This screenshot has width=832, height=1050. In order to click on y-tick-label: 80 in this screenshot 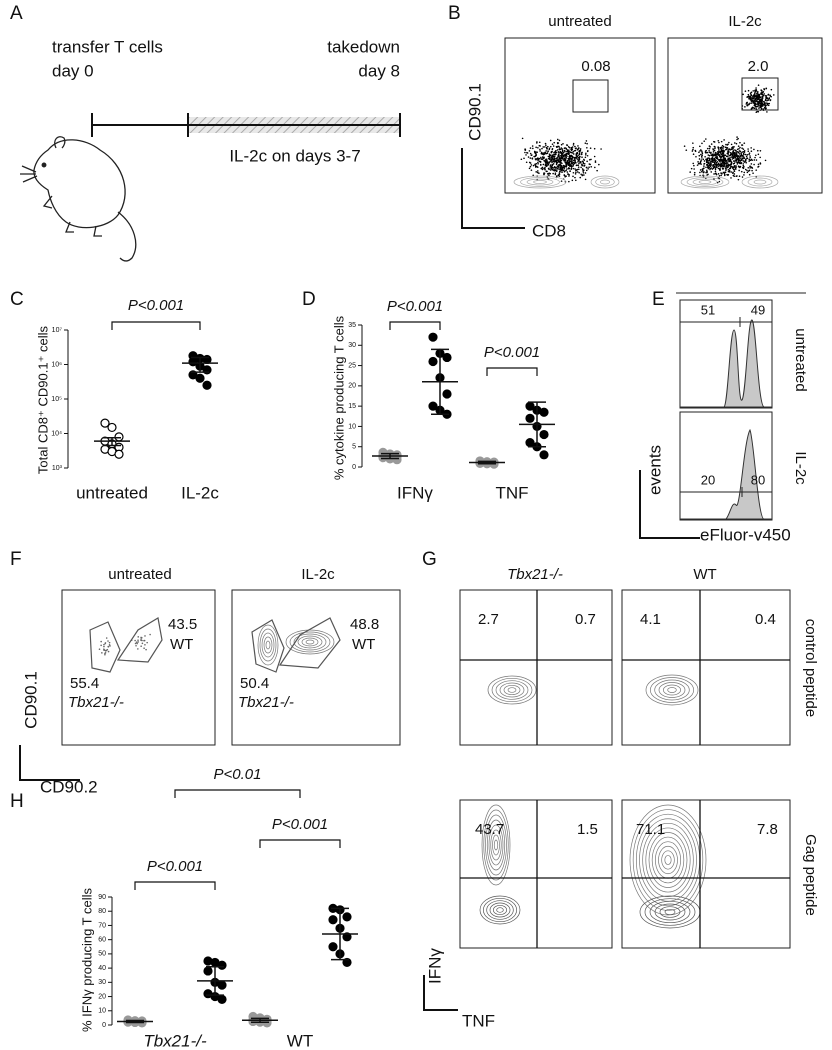, I will do `click(102, 911)`.